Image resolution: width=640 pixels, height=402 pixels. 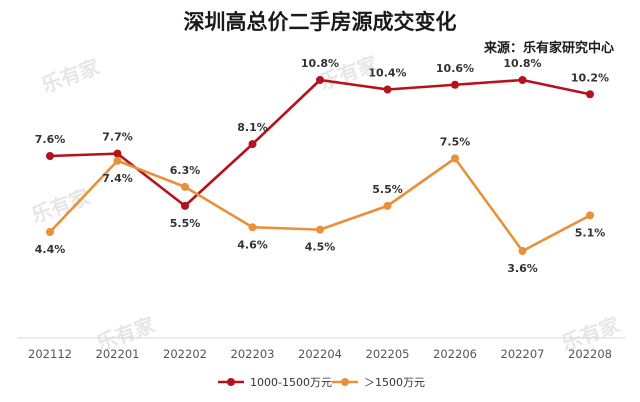 What do you see at coordinates (117, 137) in the screenshot?
I see `data-label: 7.7%` at bounding box center [117, 137].